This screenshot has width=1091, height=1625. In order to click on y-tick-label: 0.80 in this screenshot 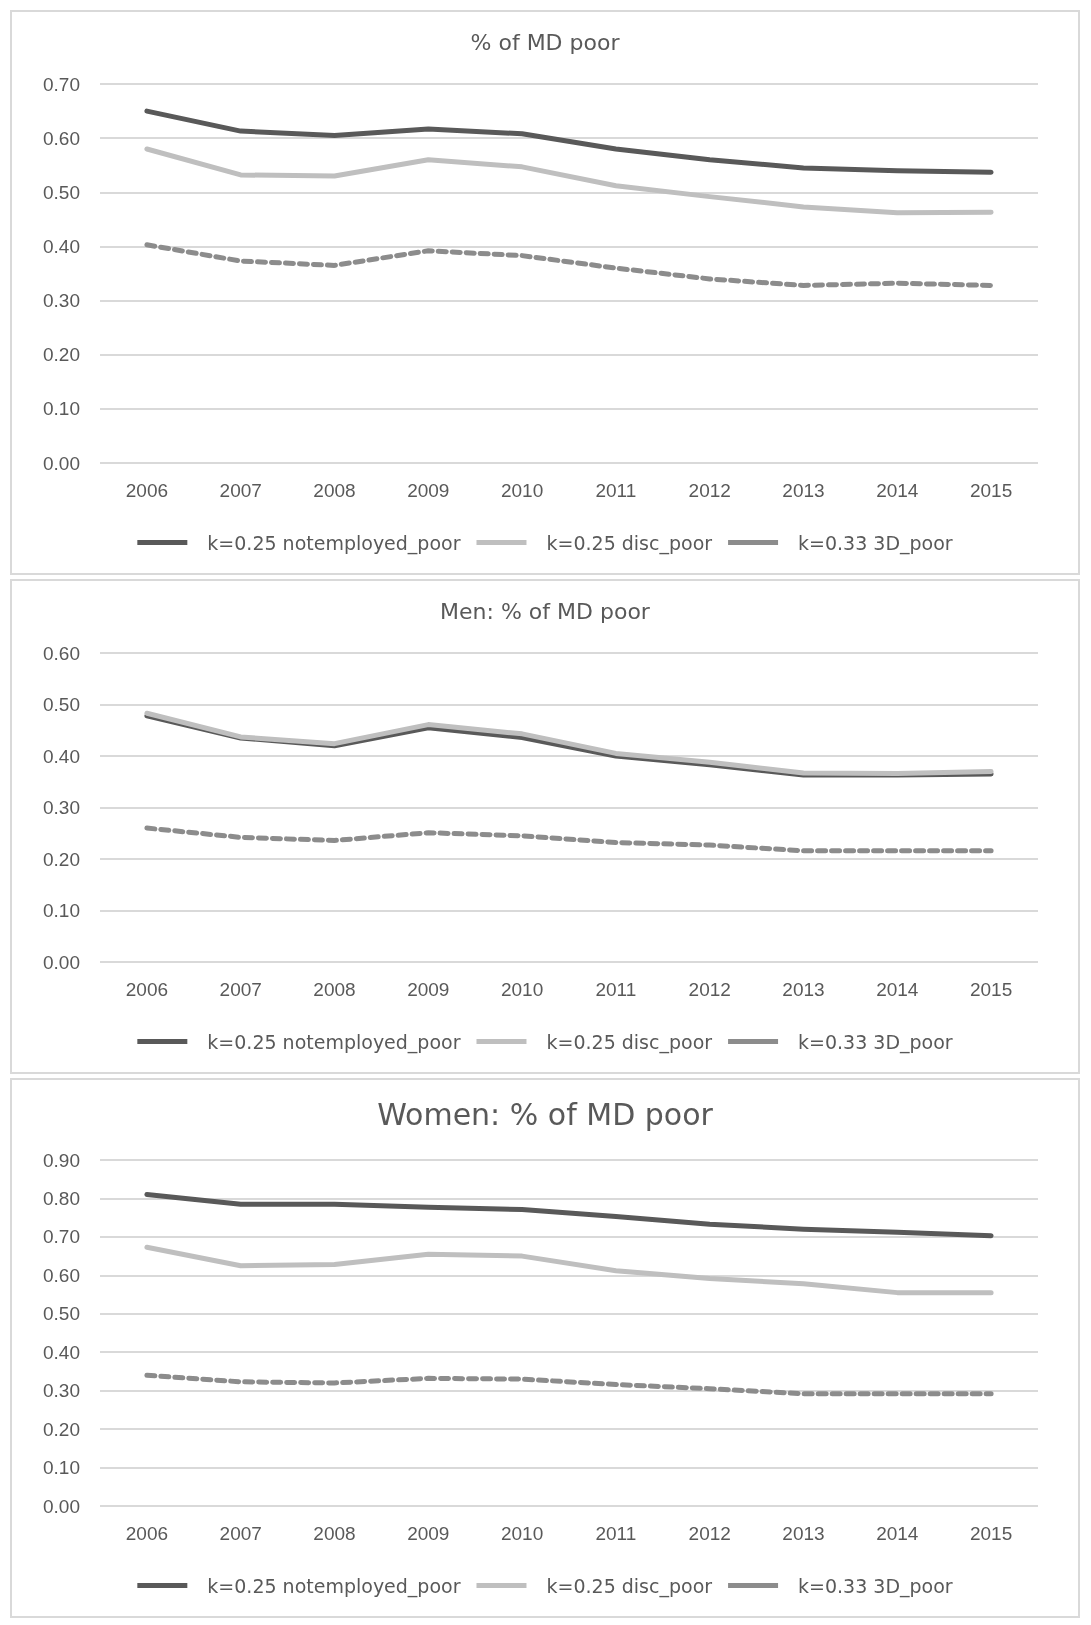, I will do `click(61, 1198)`.